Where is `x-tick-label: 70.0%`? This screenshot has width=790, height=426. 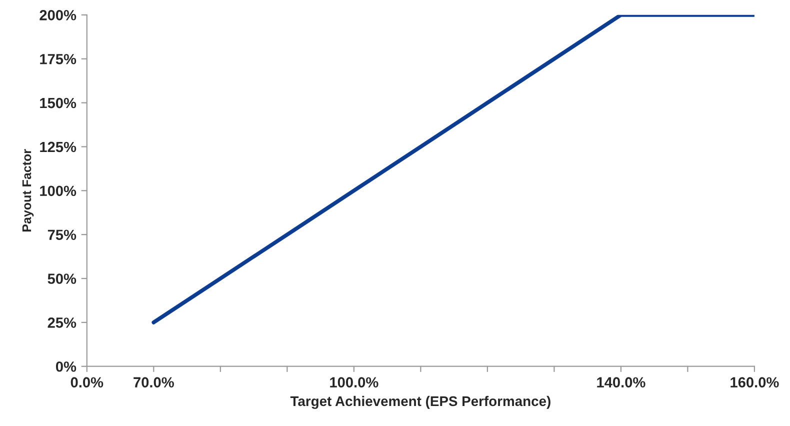 x-tick-label: 70.0% is located at coordinates (154, 382).